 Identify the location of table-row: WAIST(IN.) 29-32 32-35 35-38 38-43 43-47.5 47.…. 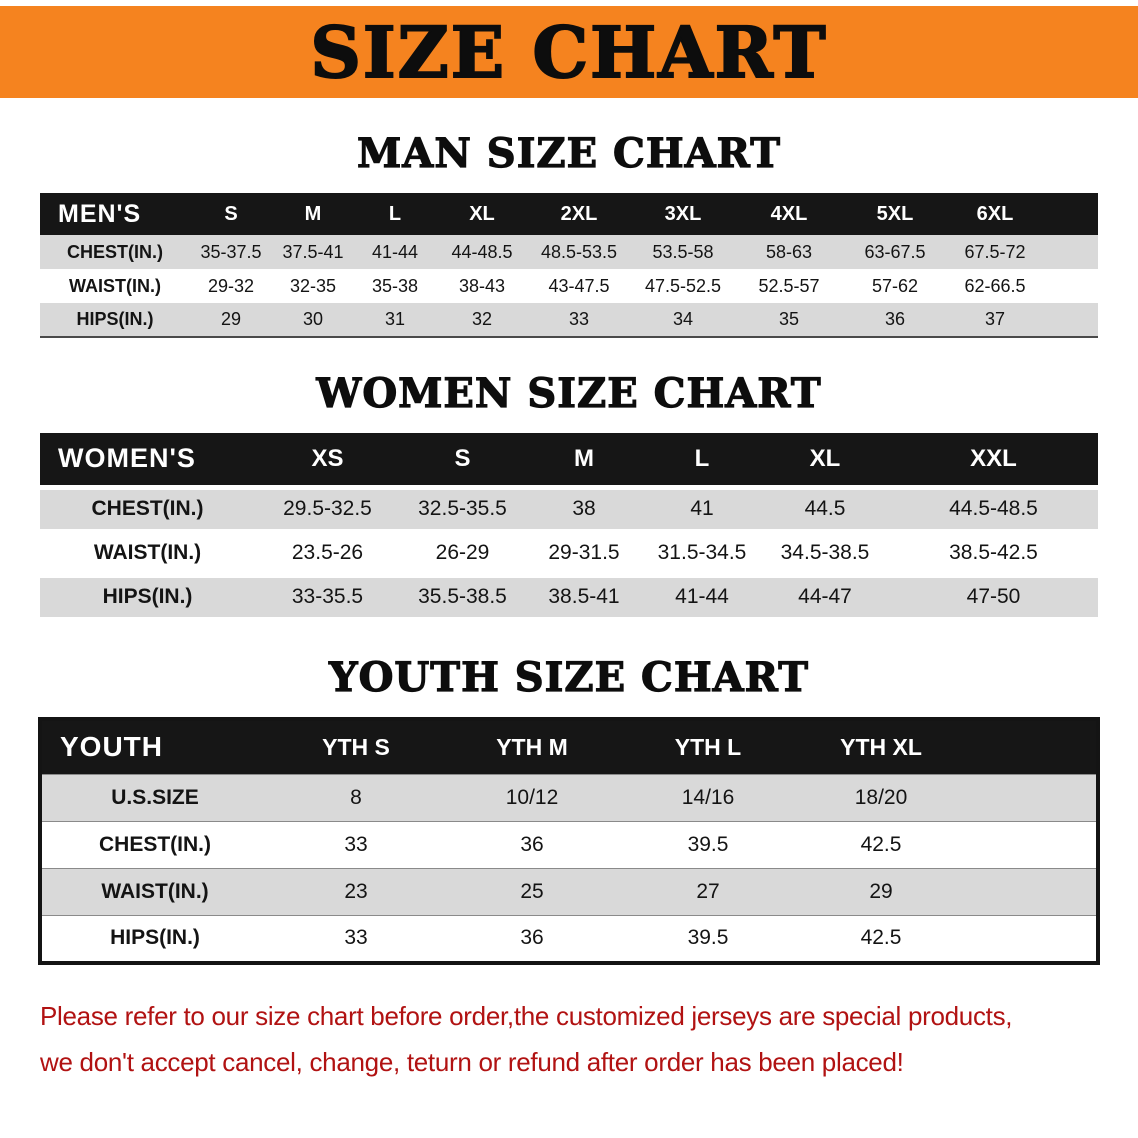
(569, 286).